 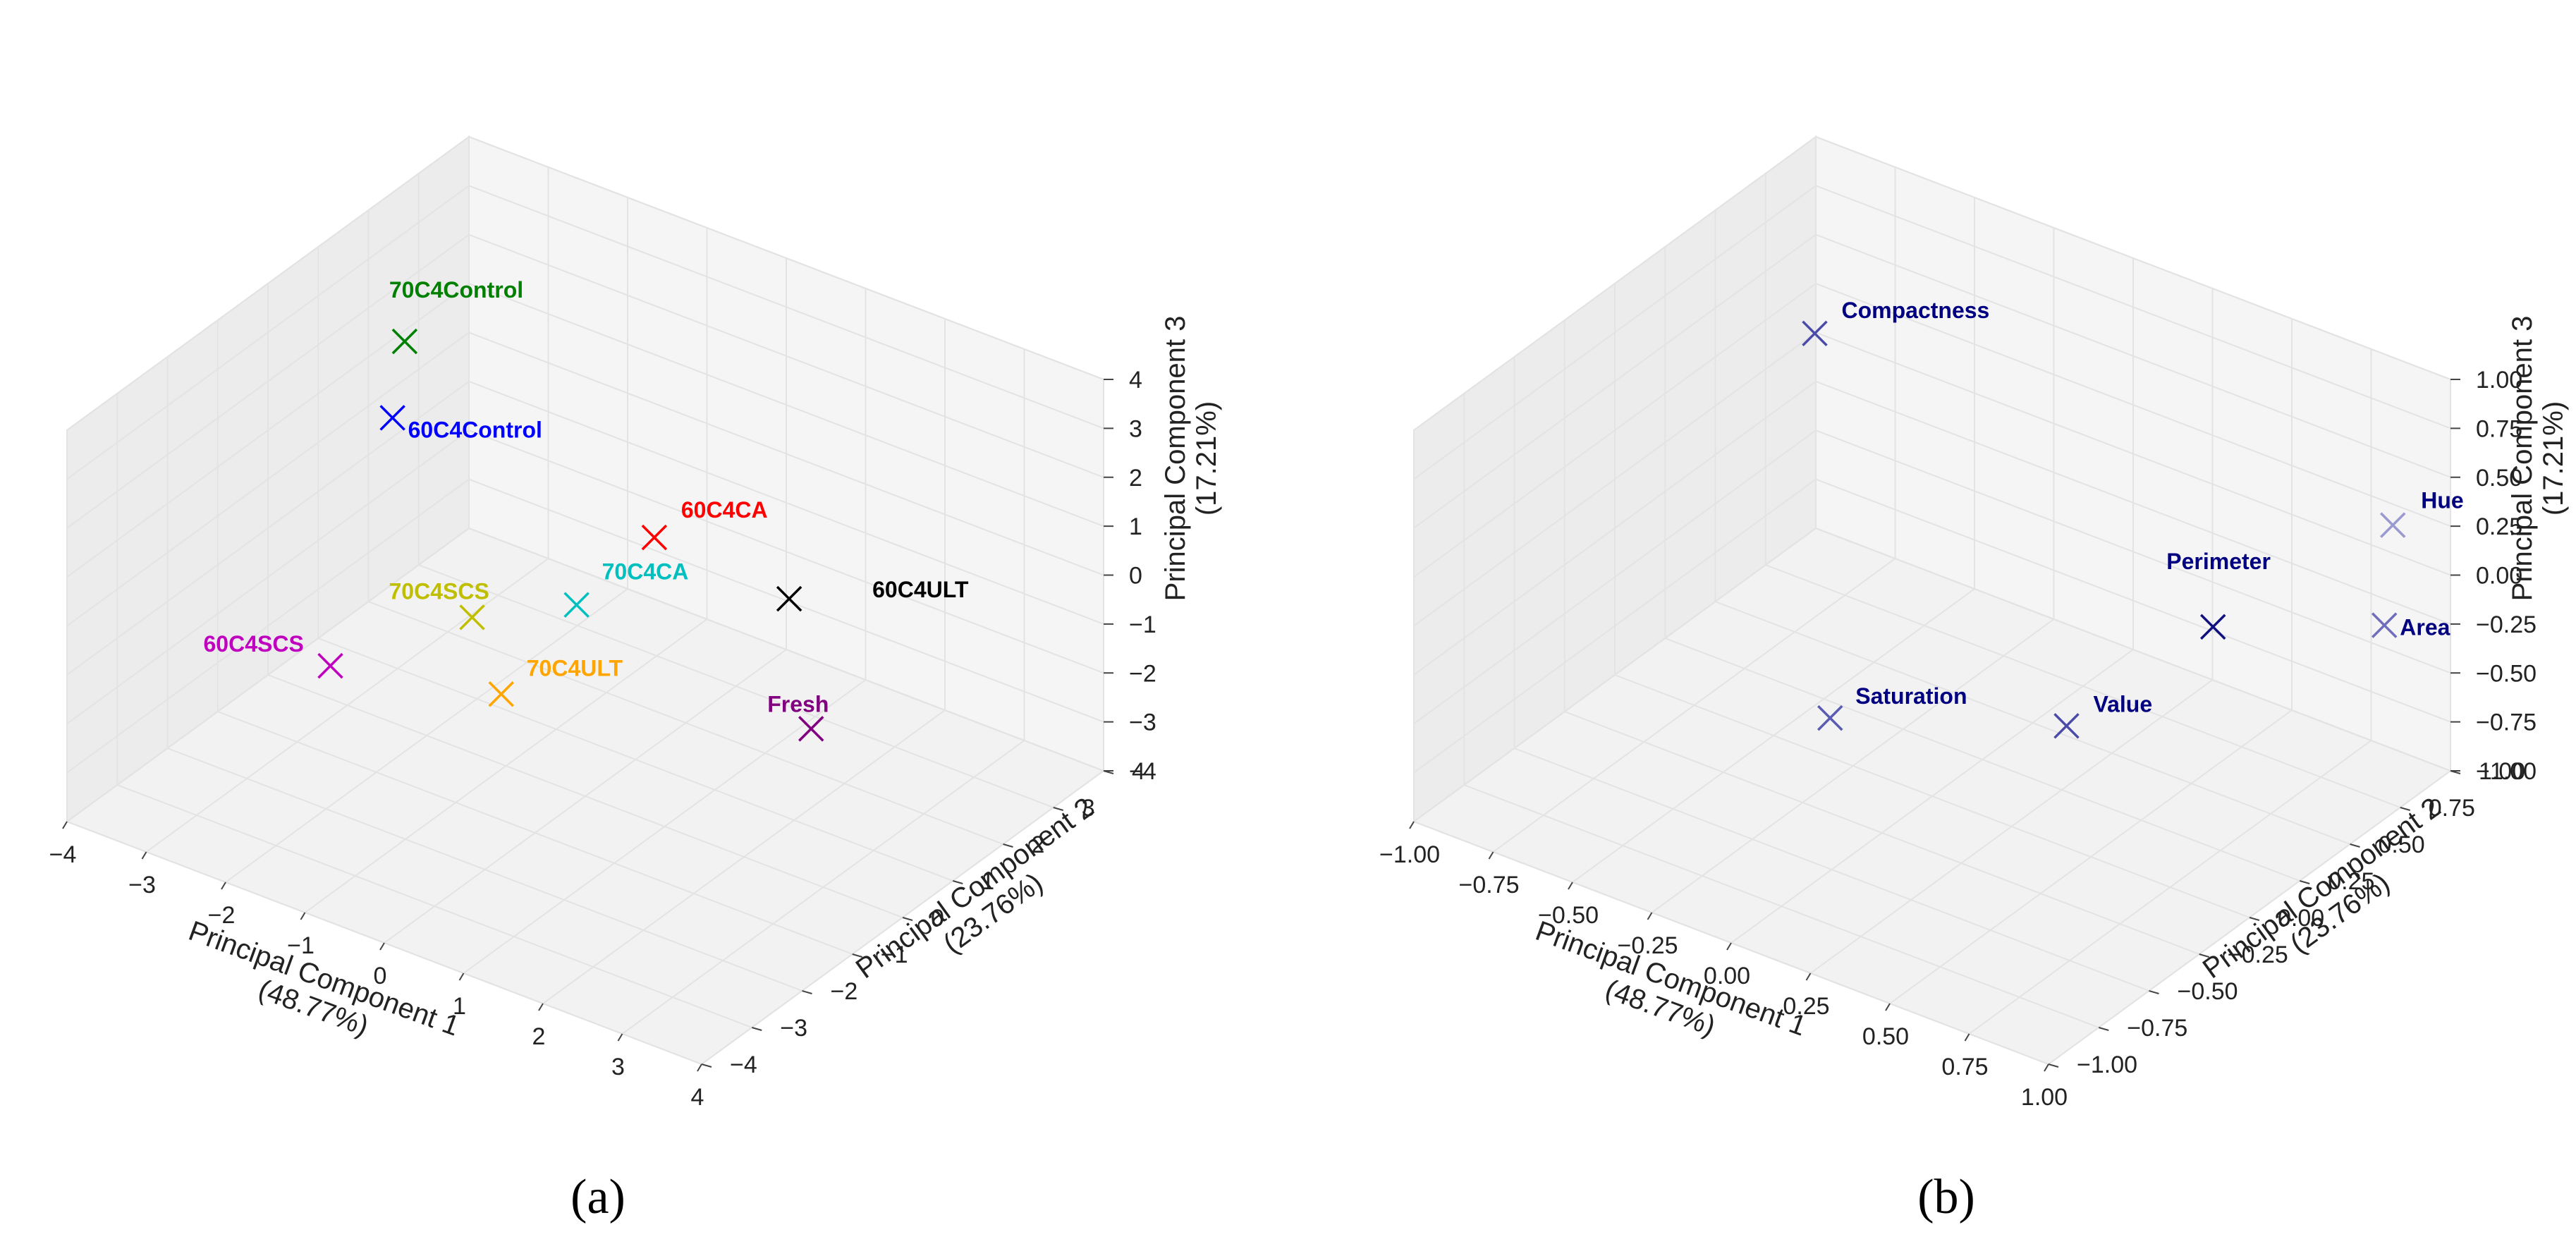 What do you see at coordinates (2507, 723) in the screenshot?
I see `z-tick-label: −0.75` at bounding box center [2507, 723].